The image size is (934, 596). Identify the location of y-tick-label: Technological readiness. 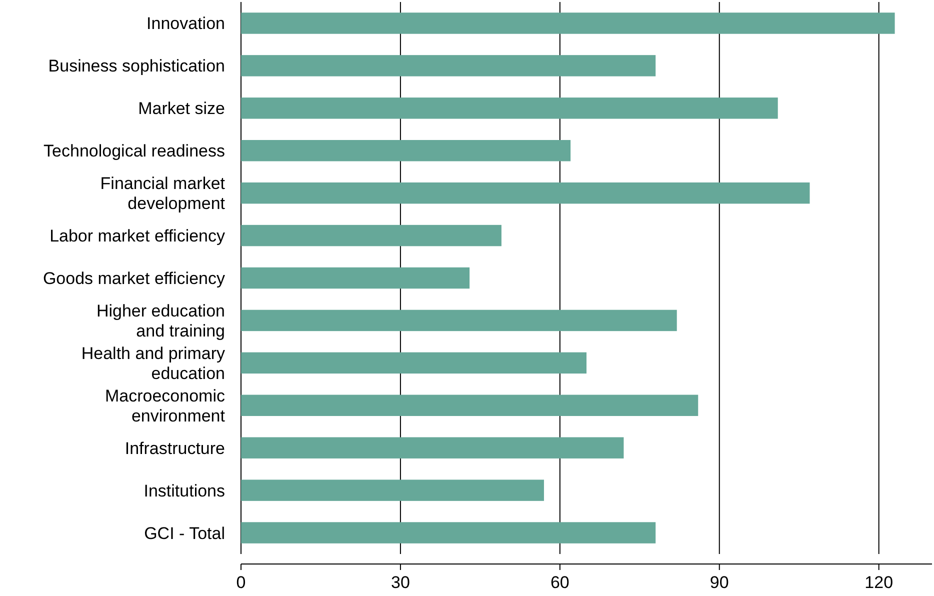
(134, 150).